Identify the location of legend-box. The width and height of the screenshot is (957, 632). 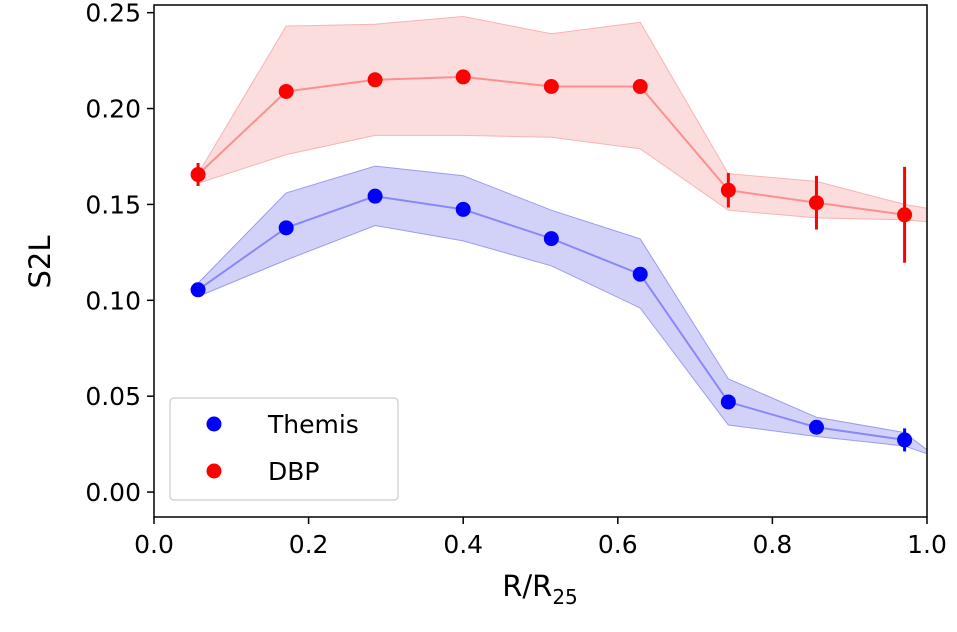
(284, 449).